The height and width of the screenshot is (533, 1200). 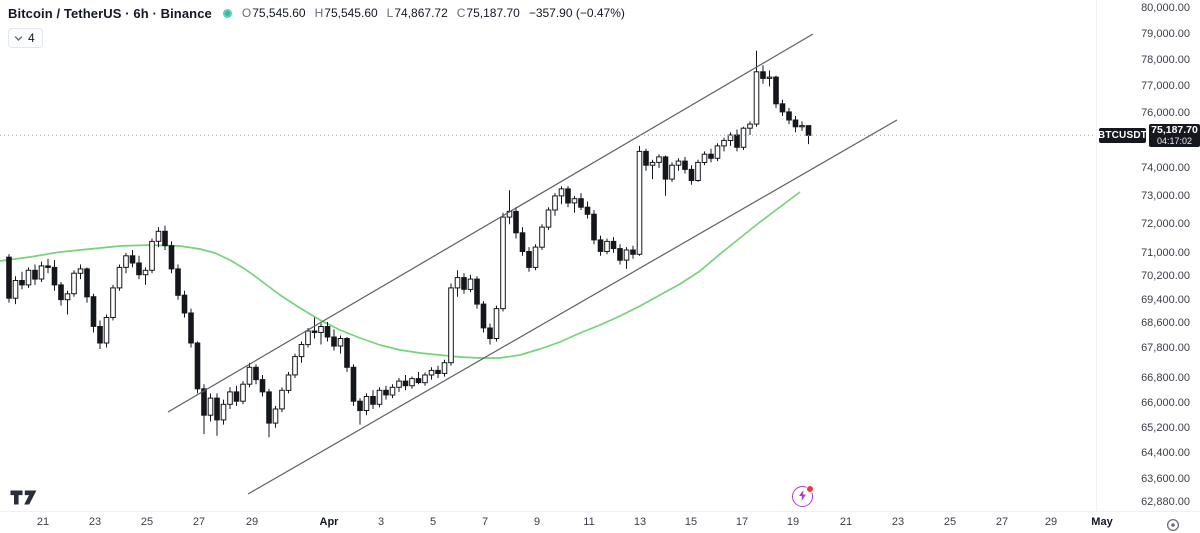 I want to click on tradingview-logo-icon, so click(x=24, y=497).